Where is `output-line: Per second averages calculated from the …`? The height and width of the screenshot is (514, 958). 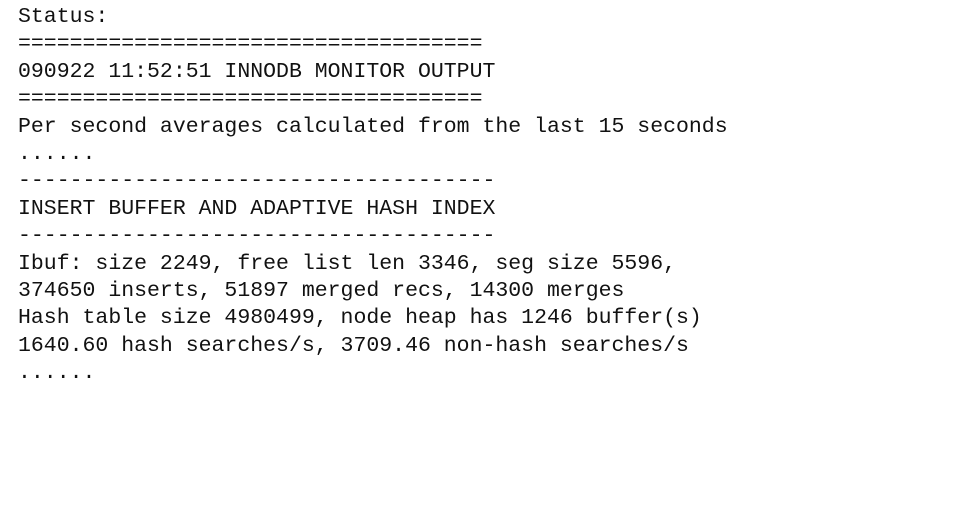 output-line: Per second averages calculated from the … is located at coordinates (373, 126).